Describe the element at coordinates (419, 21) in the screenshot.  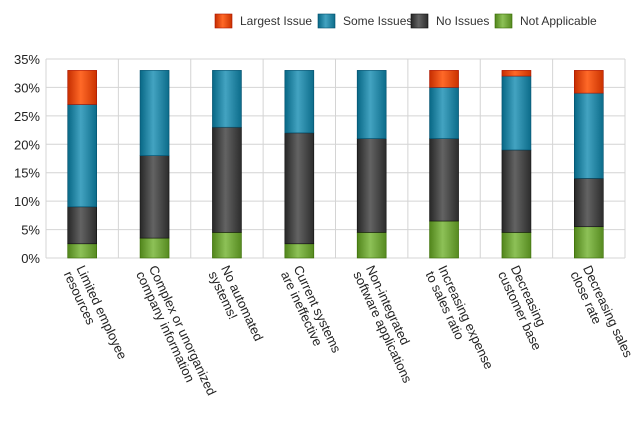
I see `legend-swatch-no-issues` at that location.